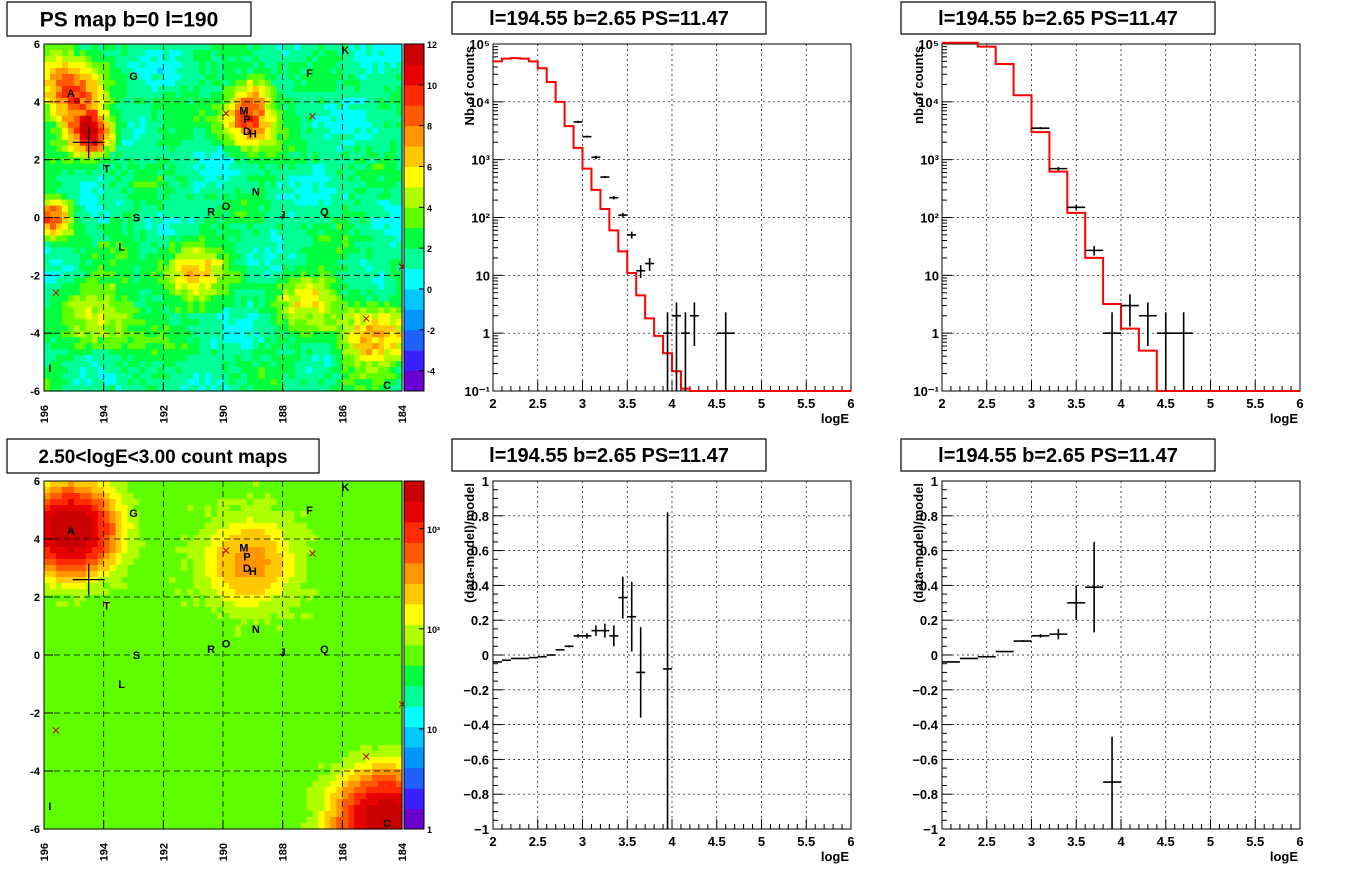 Image resolution: width=1348 pixels, height=876 pixels. I want to click on catalog-cross-marker, so click(226, 113).